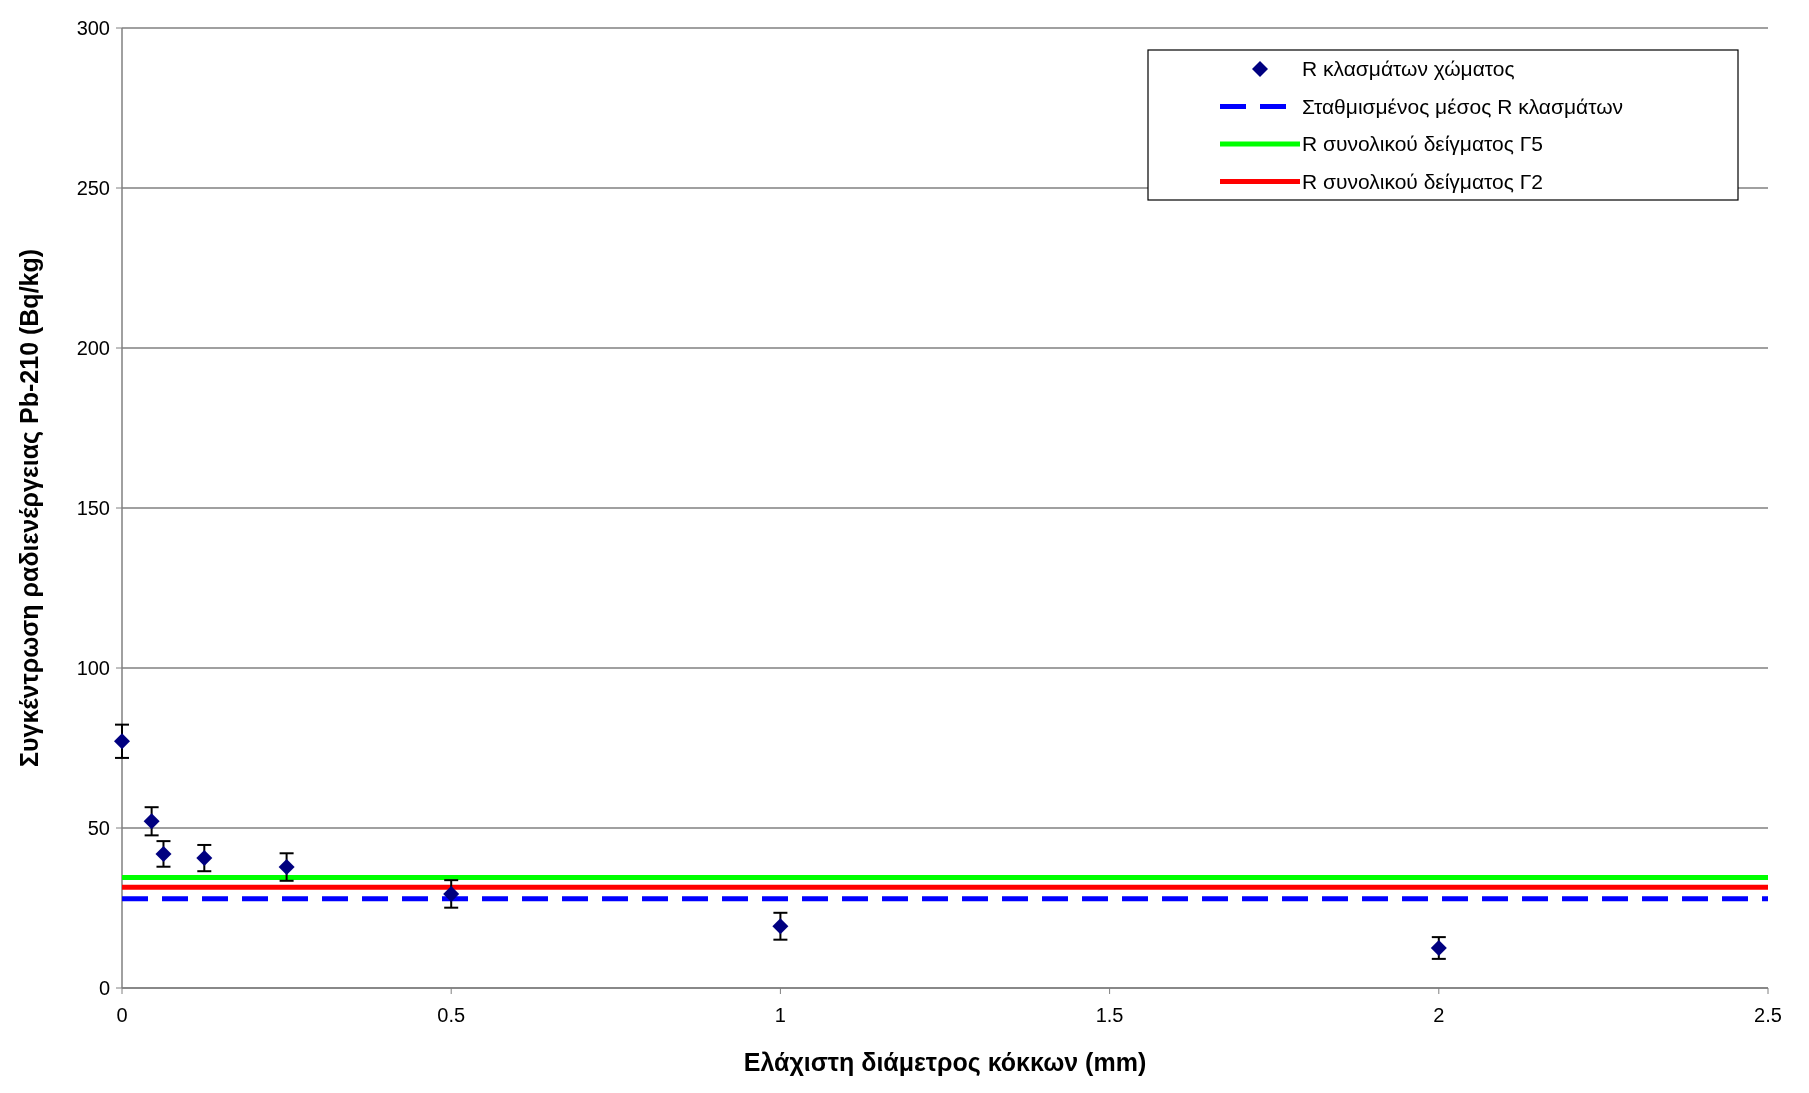  What do you see at coordinates (93, 188) in the screenshot?
I see `y-tick-label: 250` at bounding box center [93, 188].